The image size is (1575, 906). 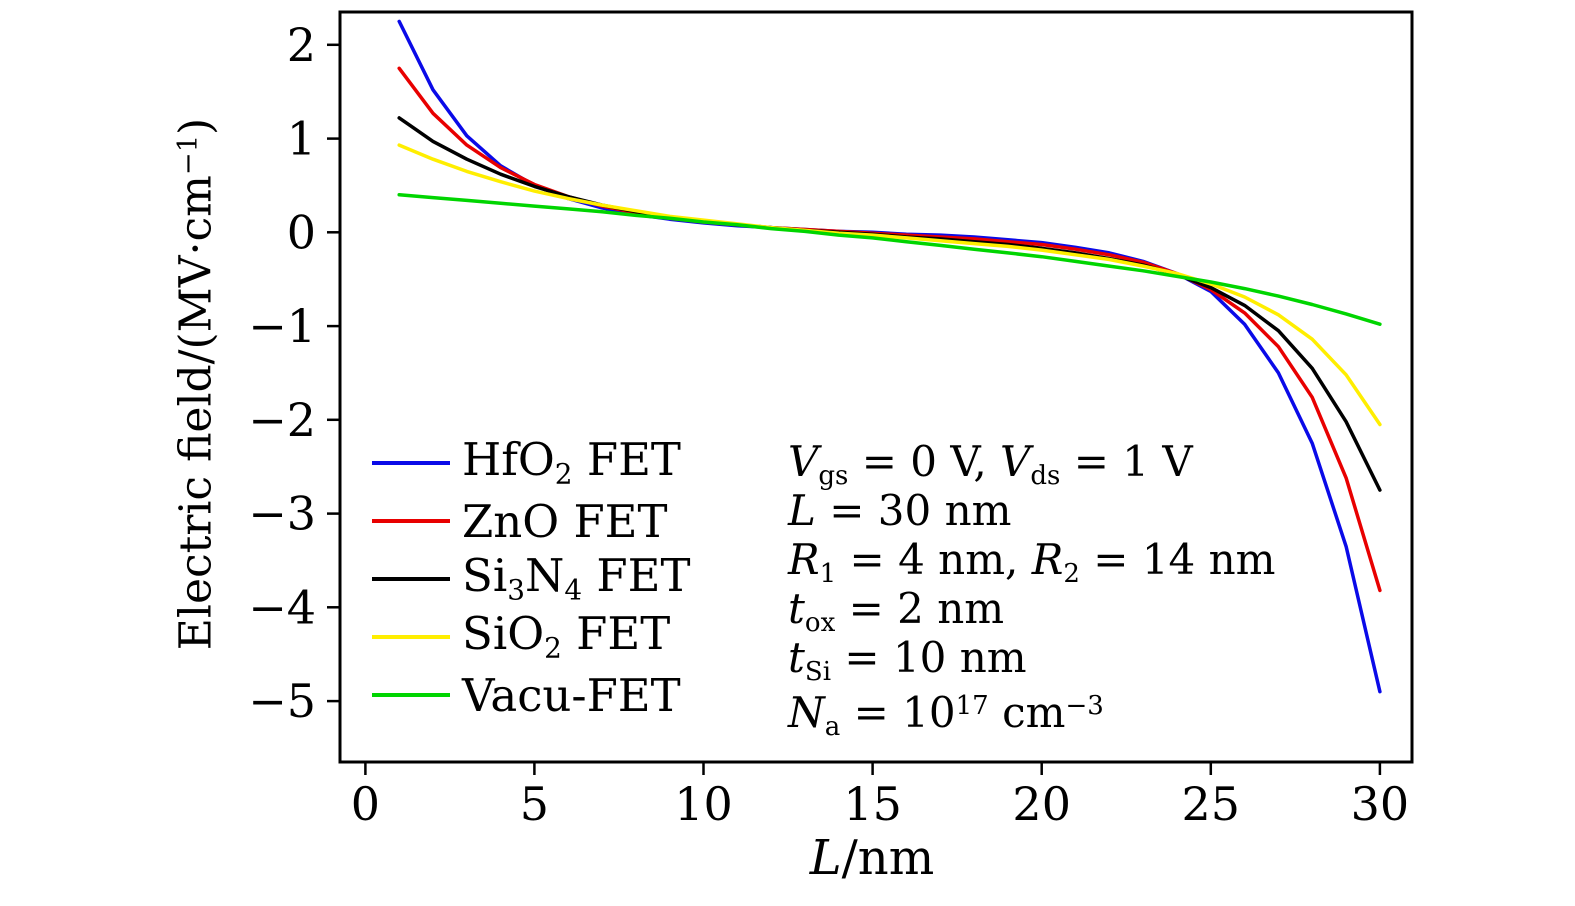 What do you see at coordinates (1126, 461) in the screenshot?
I see `text-run: = 1 V` at bounding box center [1126, 461].